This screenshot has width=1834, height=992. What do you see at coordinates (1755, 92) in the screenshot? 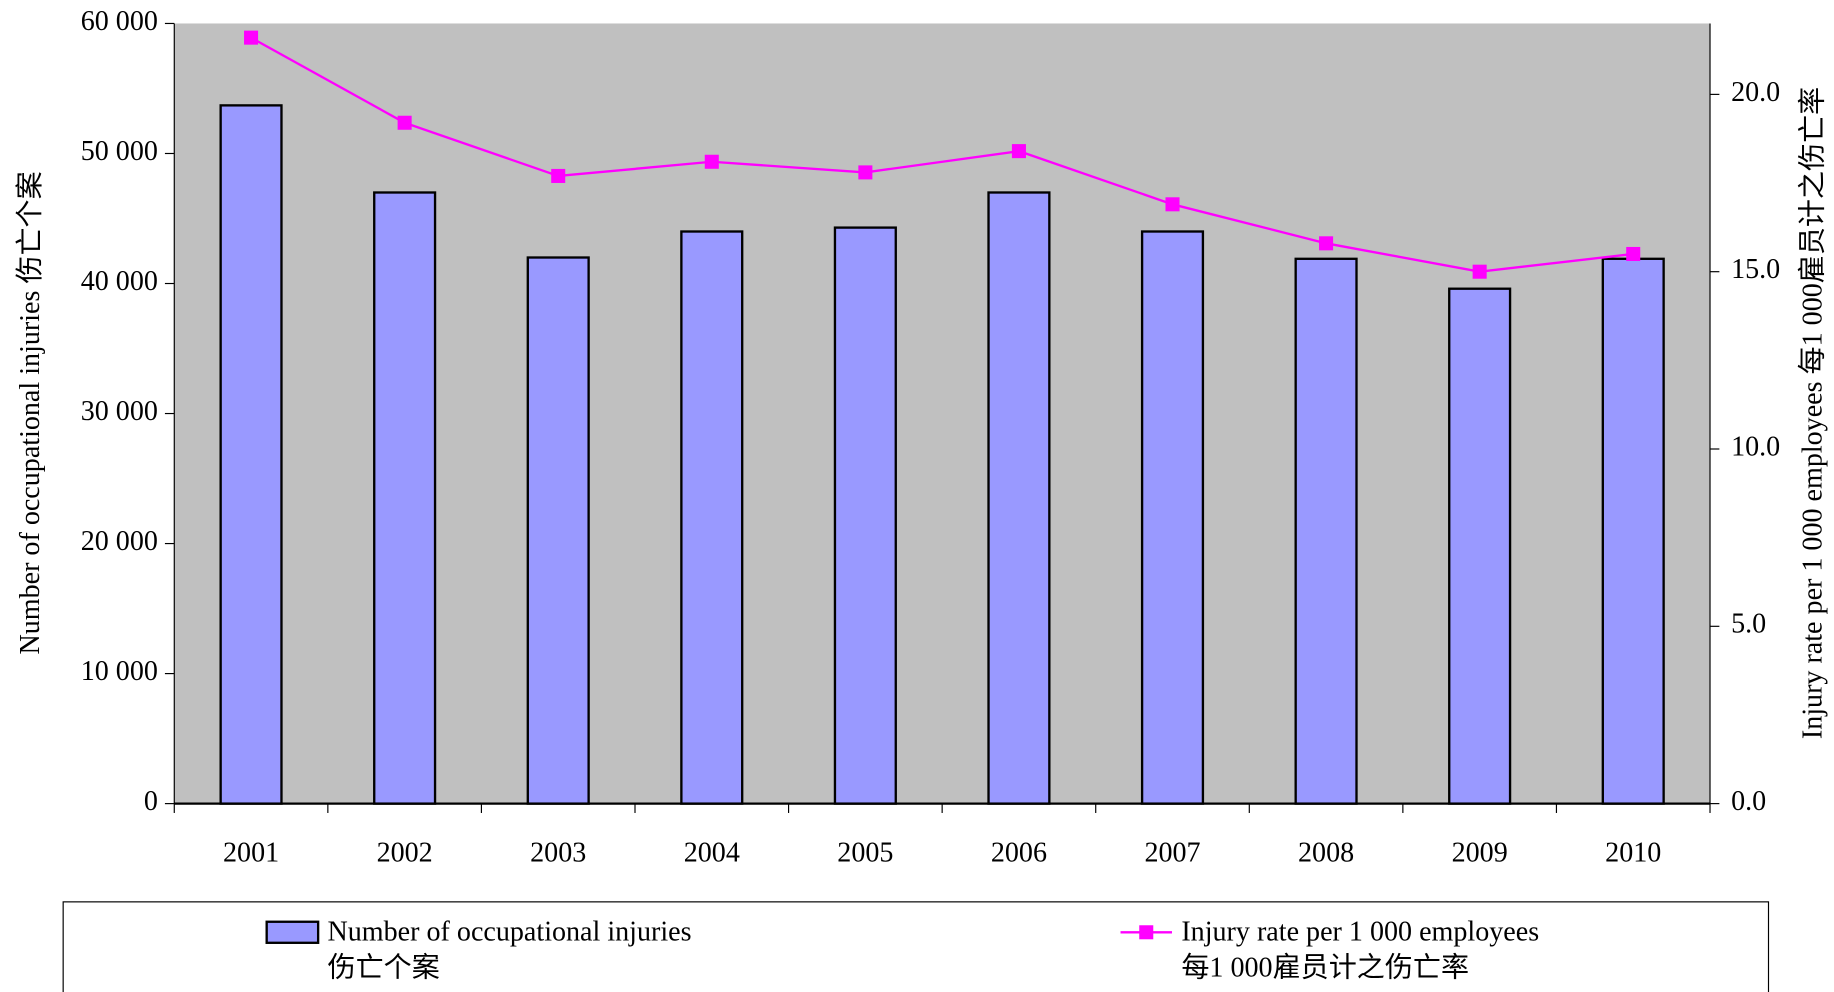
I see `y2-tick-label: 20.0` at bounding box center [1755, 92].